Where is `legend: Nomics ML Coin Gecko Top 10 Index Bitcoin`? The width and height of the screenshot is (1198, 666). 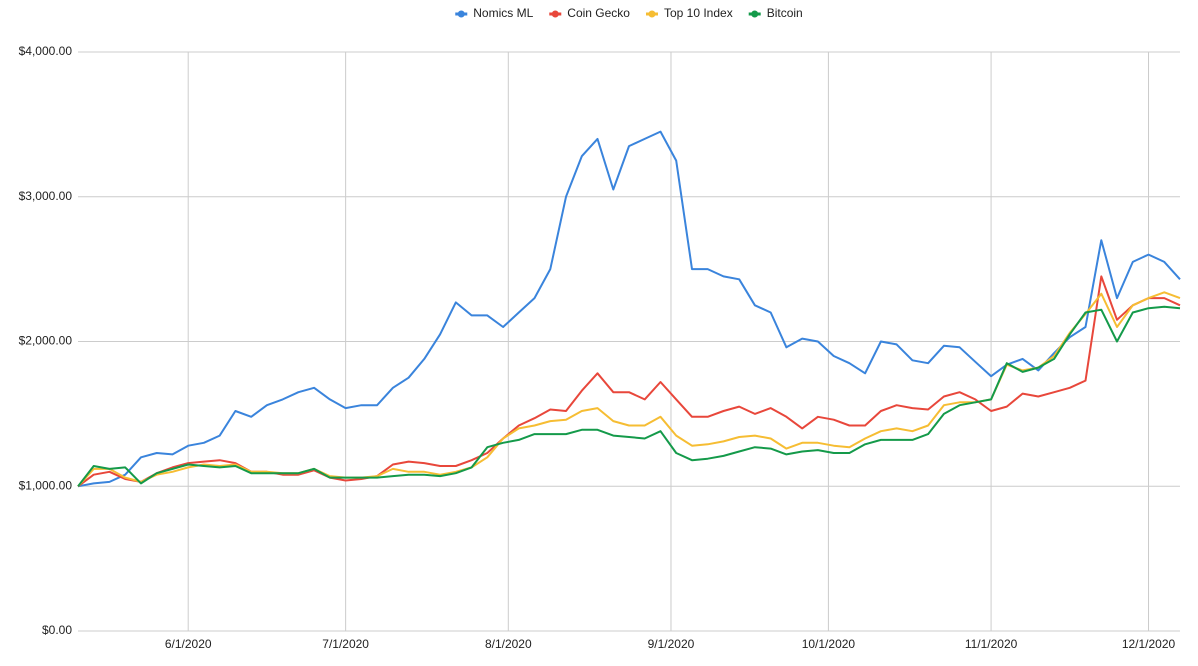 legend: Nomics ML Coin Gecko Top 10 Index Bitcoin is located at coordinates (629, 13).